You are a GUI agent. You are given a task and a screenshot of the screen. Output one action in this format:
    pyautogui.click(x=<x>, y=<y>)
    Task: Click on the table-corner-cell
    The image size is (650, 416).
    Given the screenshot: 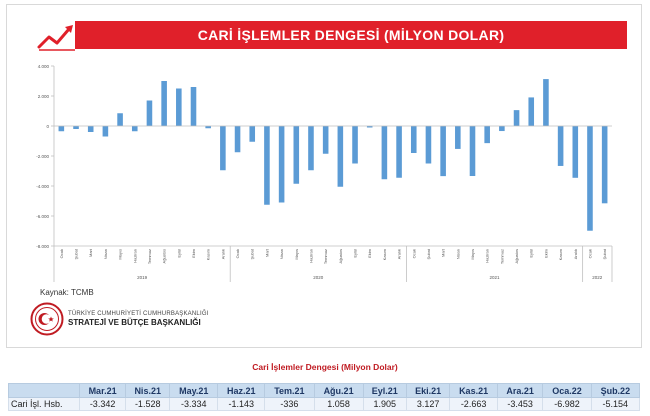 What is the action you would take?
    pyautogui.click(x=44, y=390)
    